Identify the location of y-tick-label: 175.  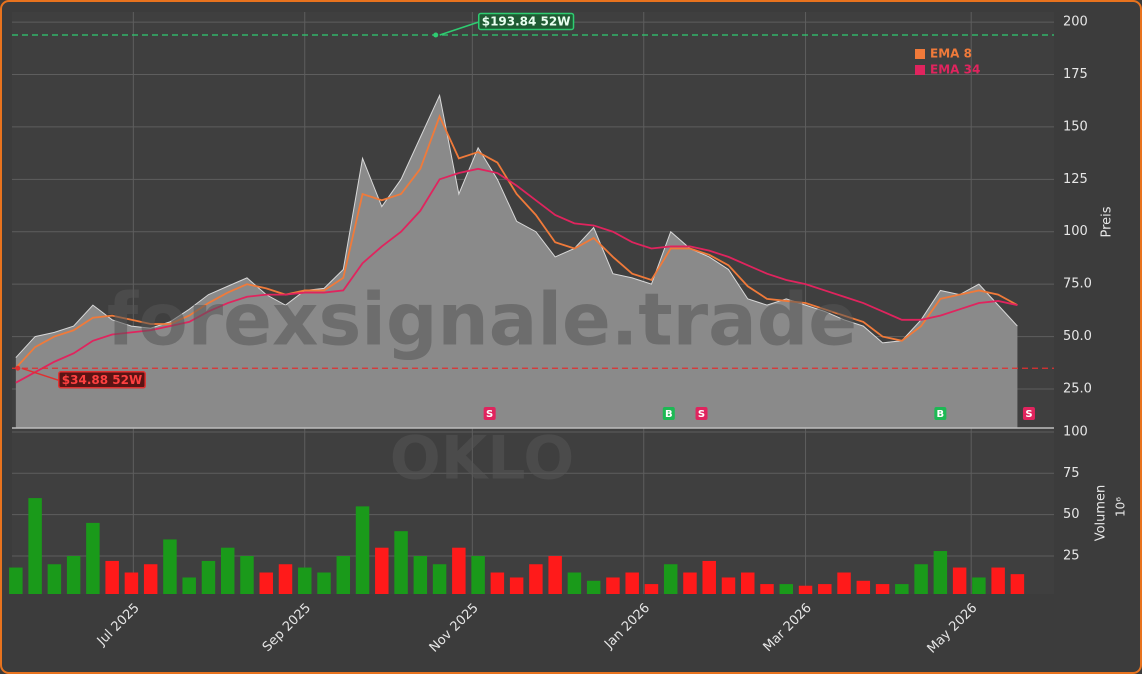
(1075, 74).